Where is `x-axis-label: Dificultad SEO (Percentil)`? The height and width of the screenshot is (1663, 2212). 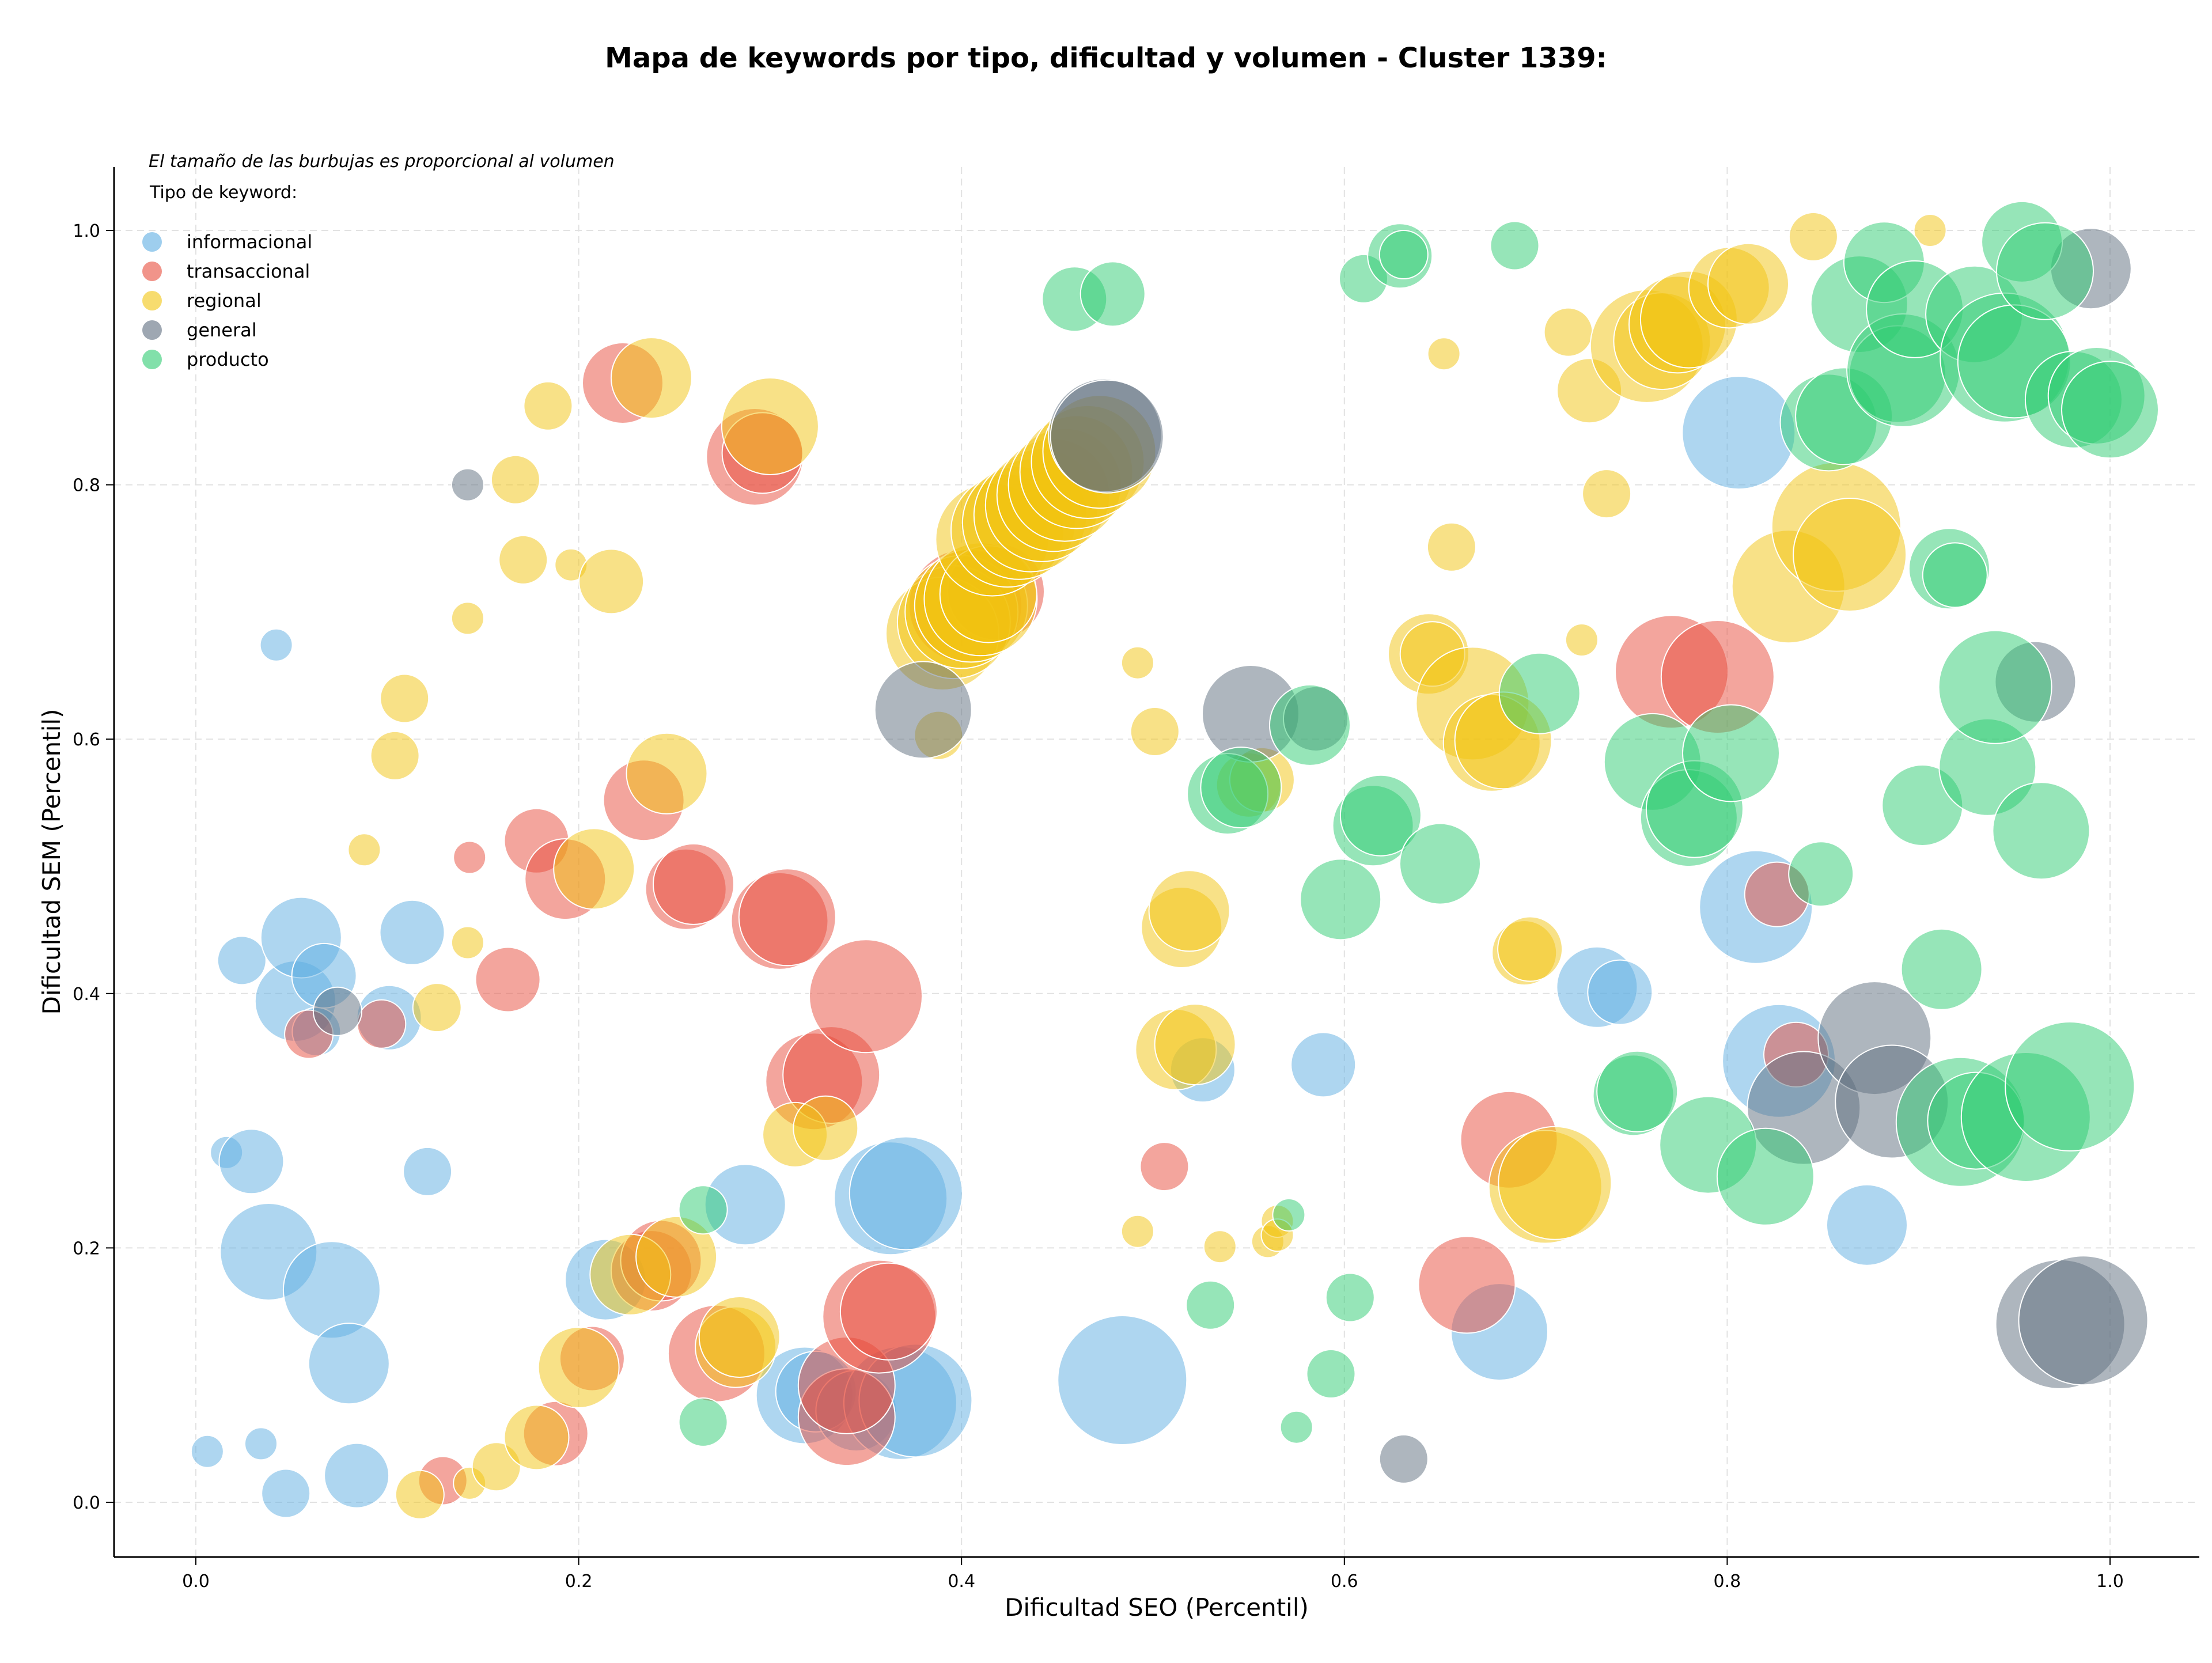 x-axis-label: Dificultad SEO (Percentil) is located at coordinates (1157, 1607).